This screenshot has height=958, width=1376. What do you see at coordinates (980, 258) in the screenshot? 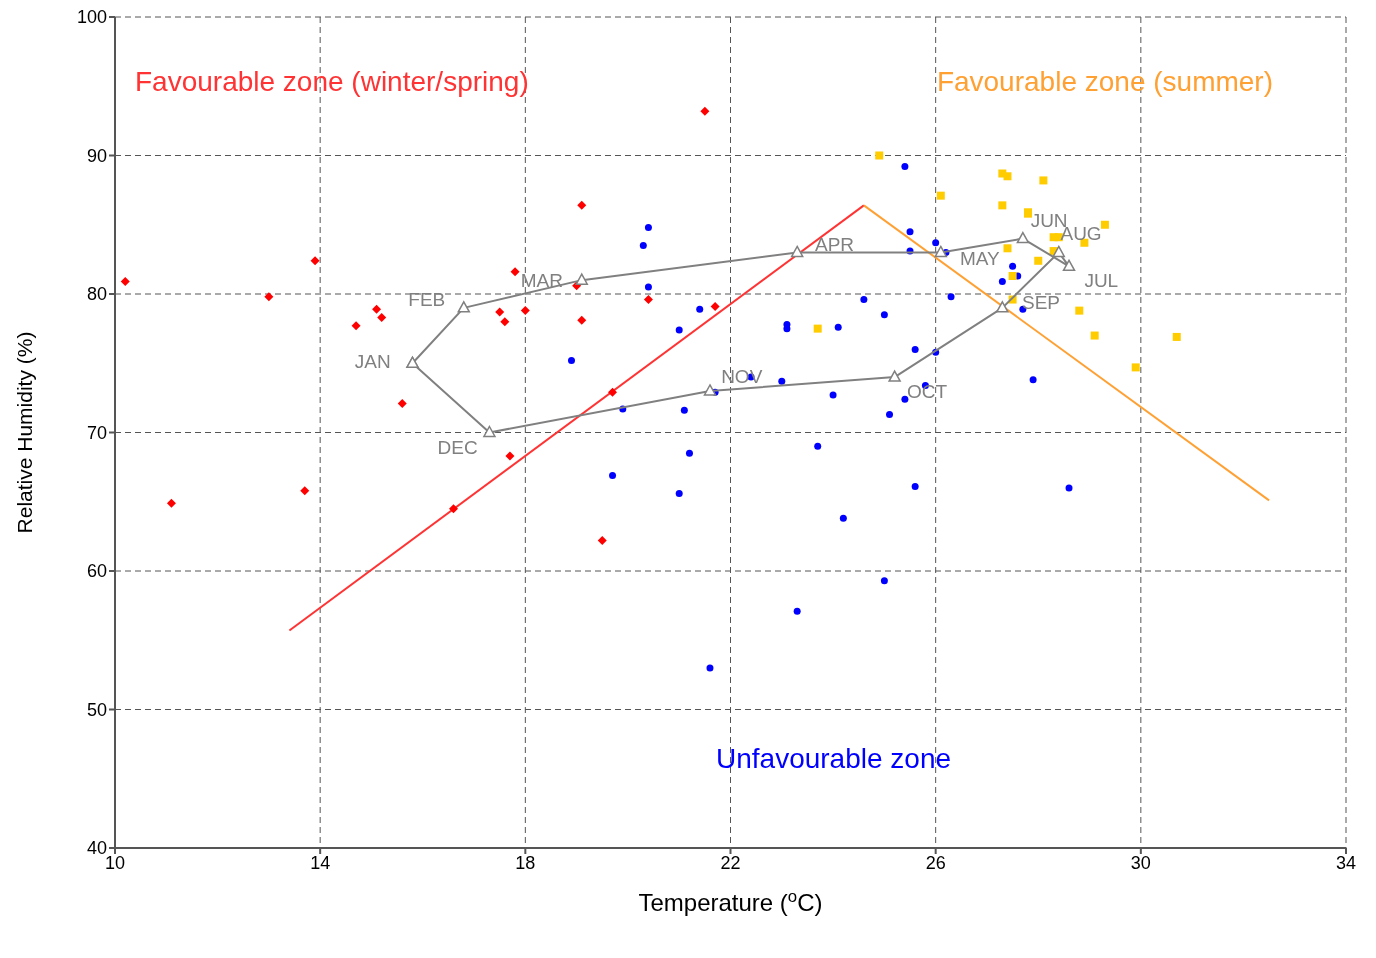
I see `annotation: MAY` at bounding box center [980, 258].